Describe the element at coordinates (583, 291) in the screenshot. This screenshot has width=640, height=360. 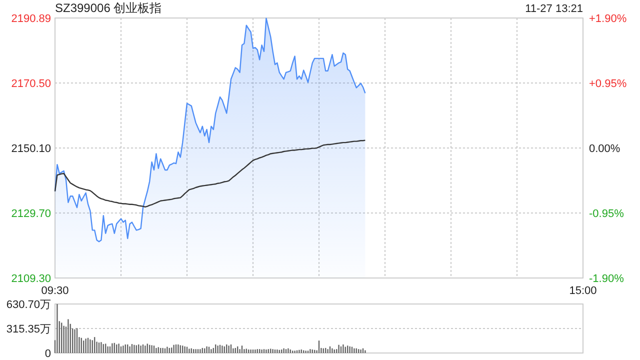
I see `x-tick-label: 15:00` at that location.